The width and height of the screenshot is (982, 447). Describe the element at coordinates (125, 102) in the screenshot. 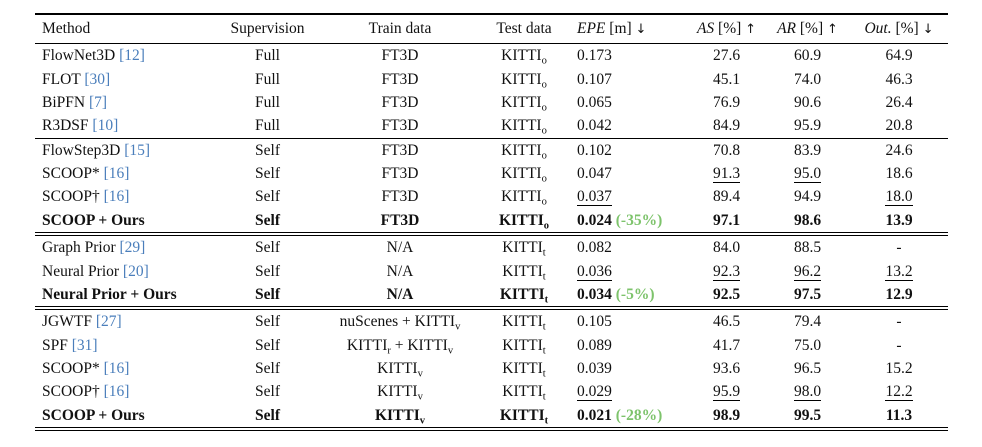

I see `method-cell: BiPFN [7]` at that location.